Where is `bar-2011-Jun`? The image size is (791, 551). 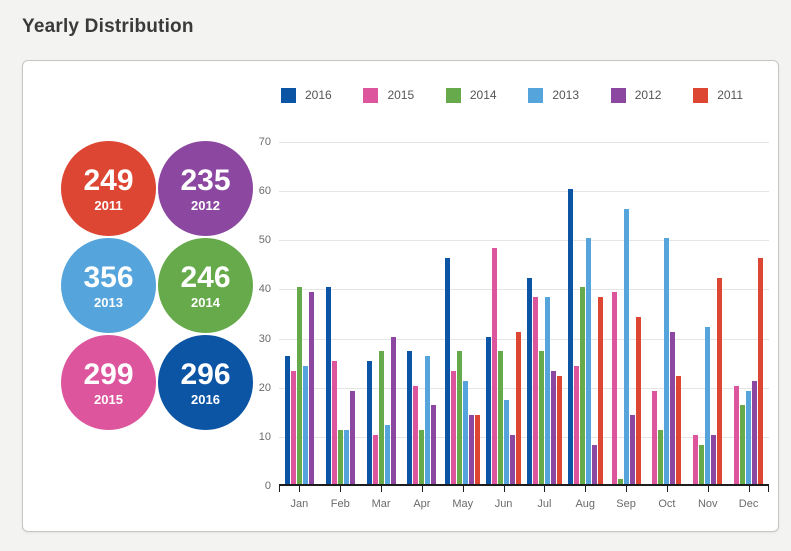 bar-2011-Jun is located at coordinates (519, 407).